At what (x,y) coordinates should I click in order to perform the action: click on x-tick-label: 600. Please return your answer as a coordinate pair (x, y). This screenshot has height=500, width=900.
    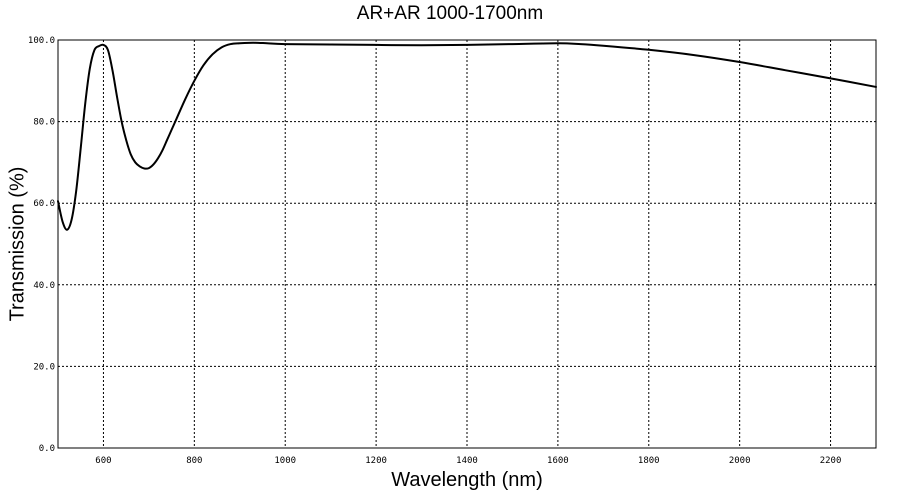
    Looking at the image, I should click on (103, 461).